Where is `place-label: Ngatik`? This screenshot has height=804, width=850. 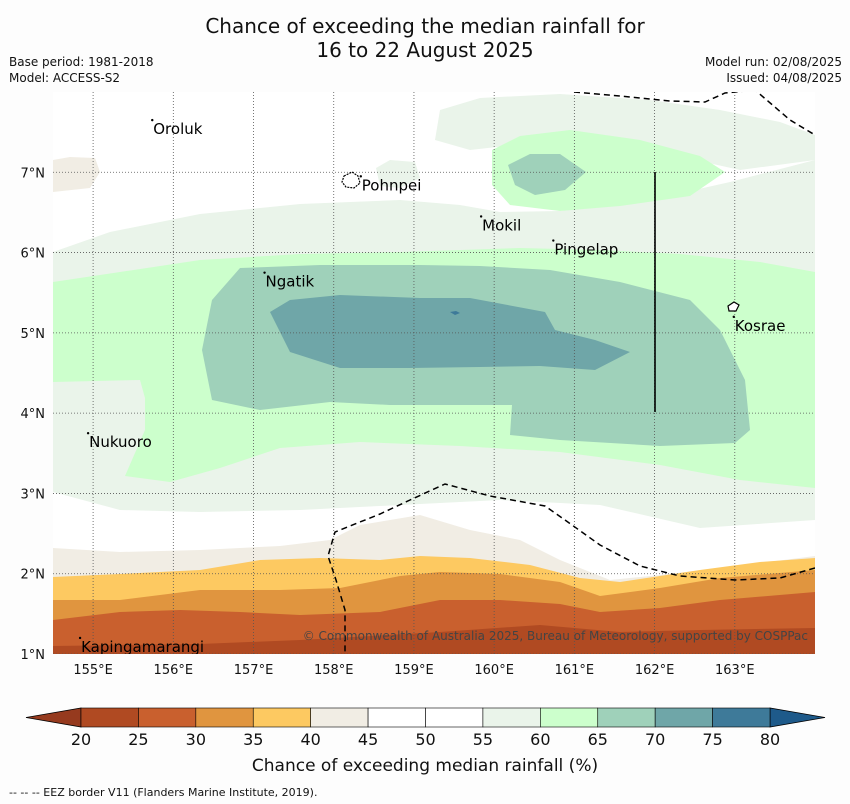
place-label: Ngatik is located at coordinates (290, 282).